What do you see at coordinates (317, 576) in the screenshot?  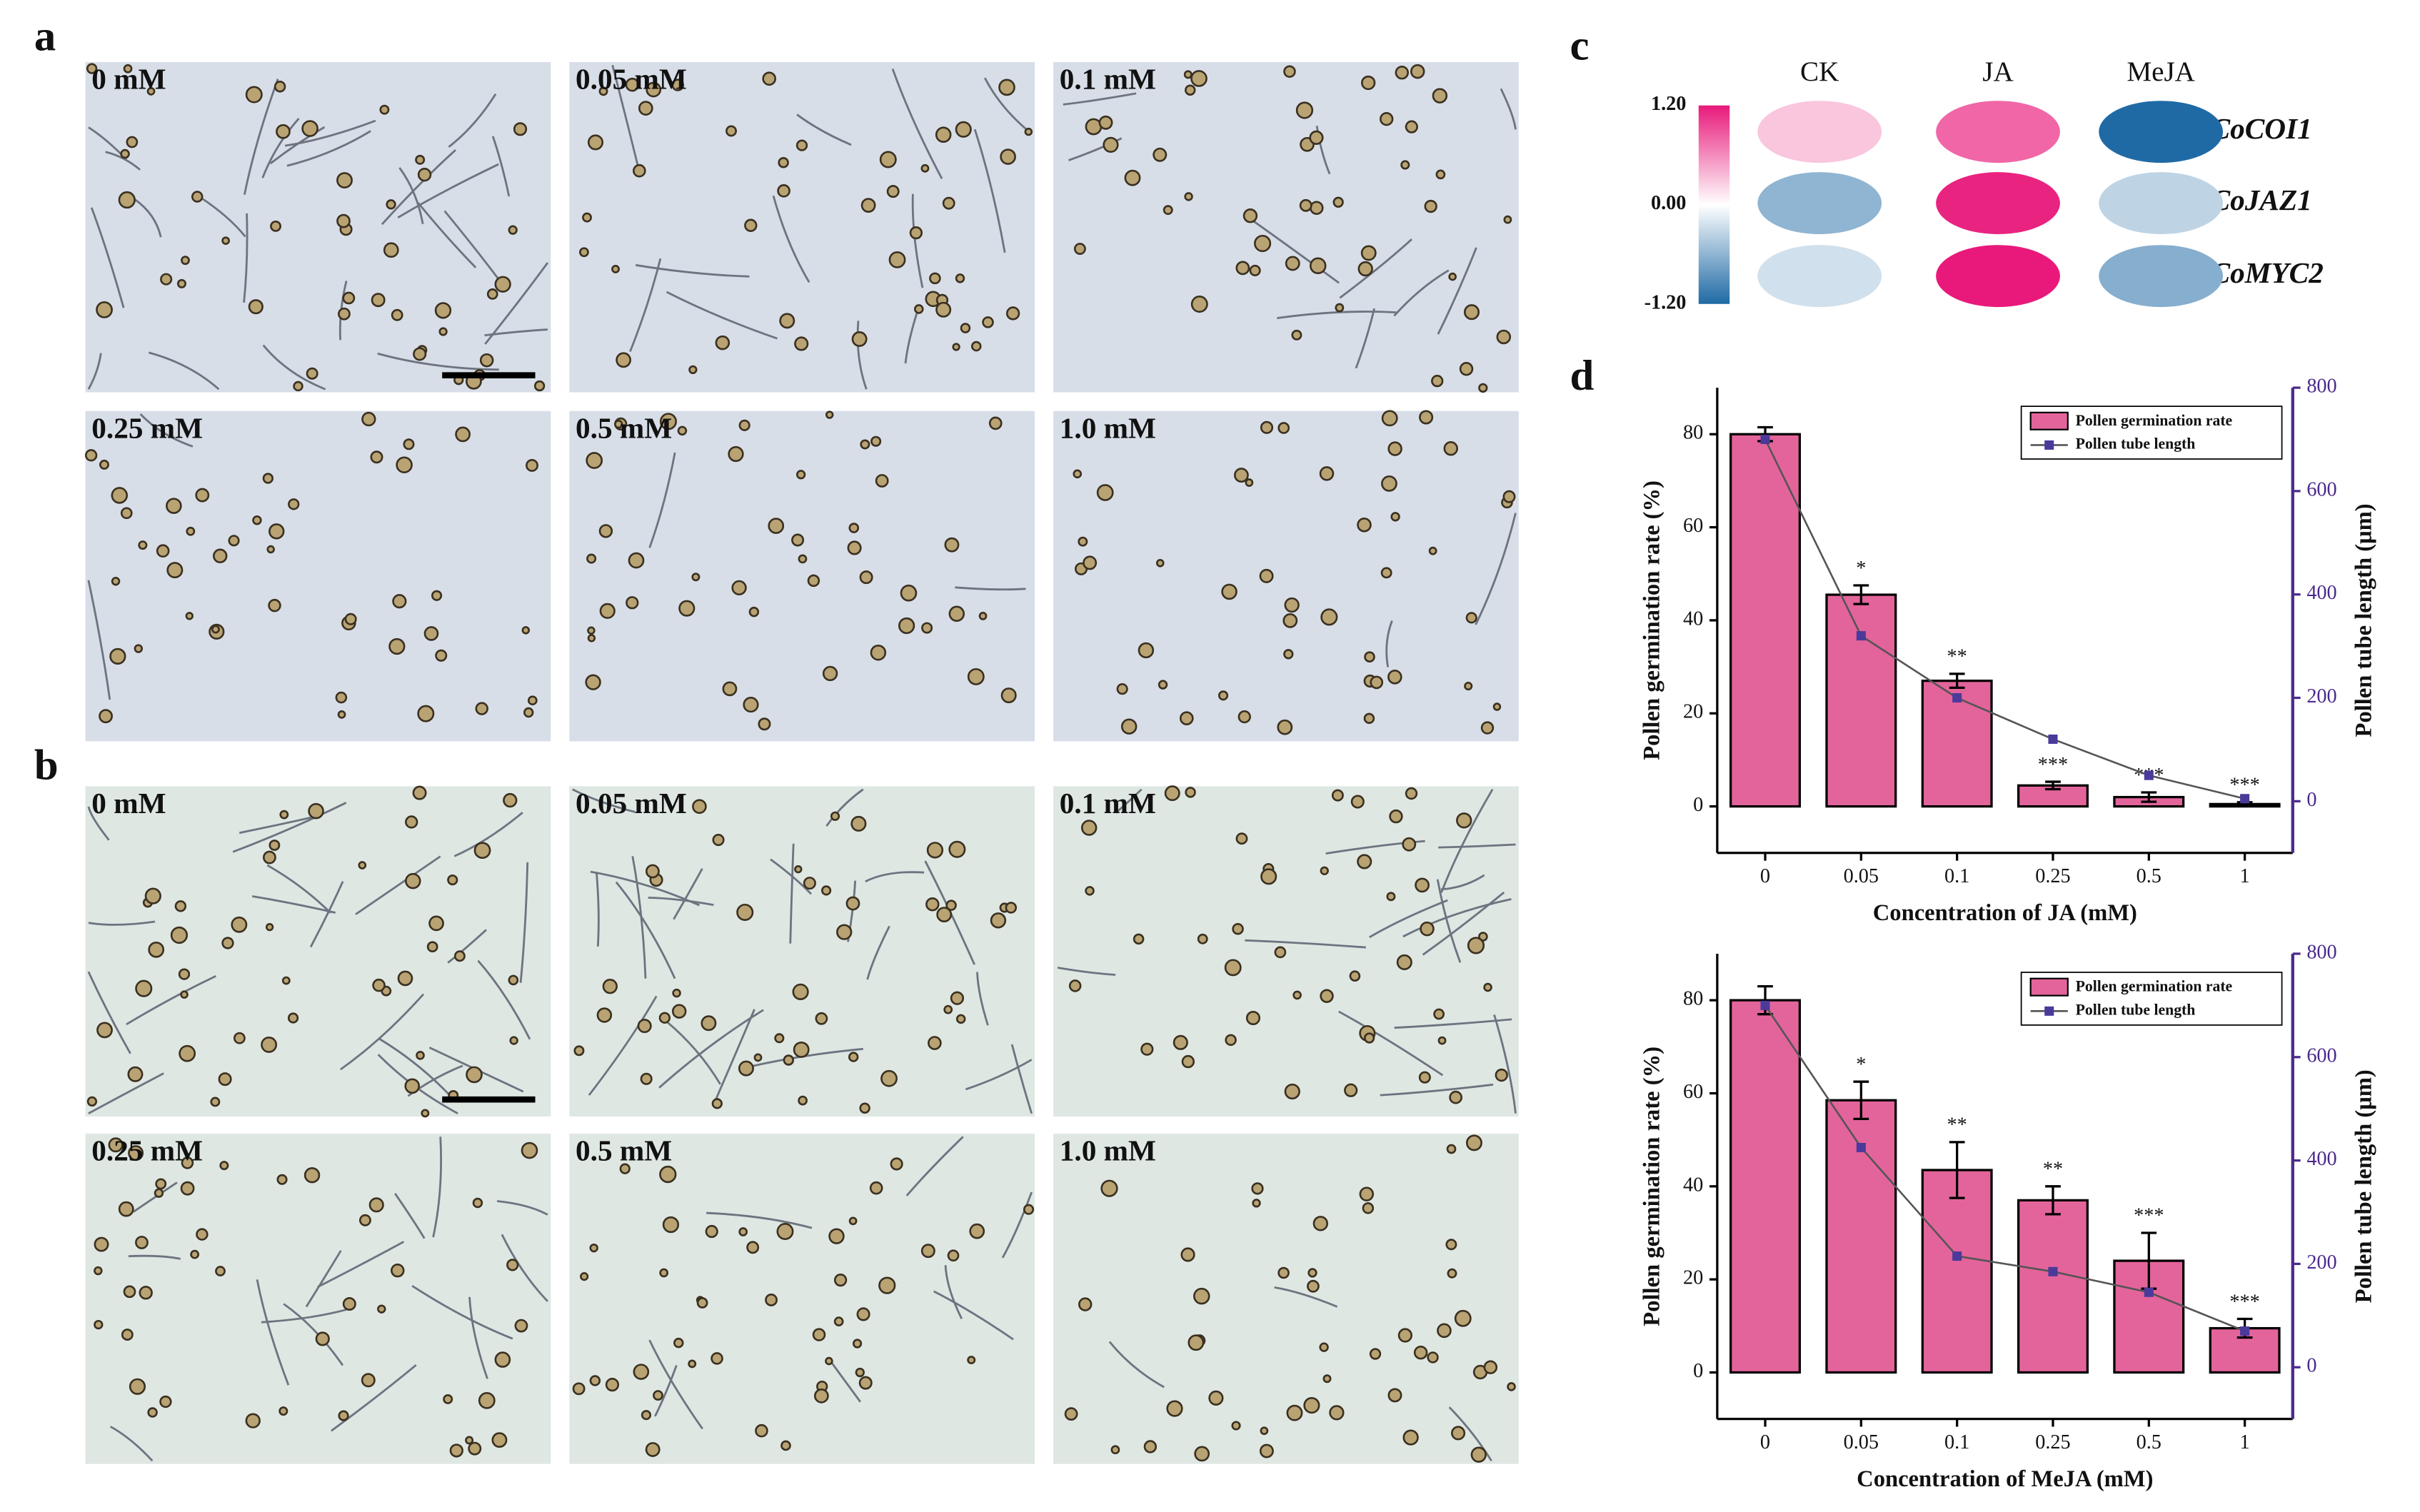 I see `micrograph: 0.25 mM` at bounding box center [317, 576].